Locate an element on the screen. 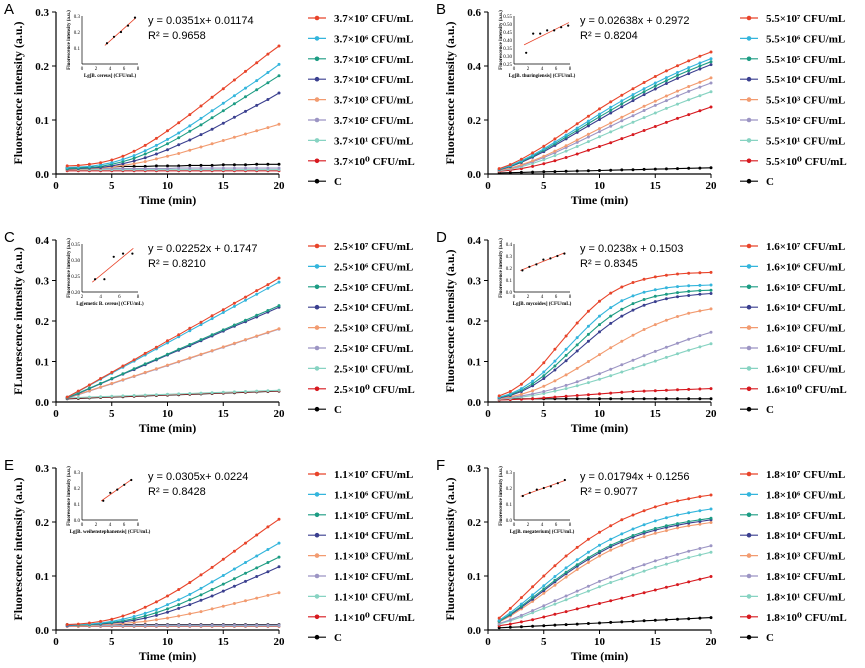  inset-x-tick-label: 8 is located at coordinates (570, 297).